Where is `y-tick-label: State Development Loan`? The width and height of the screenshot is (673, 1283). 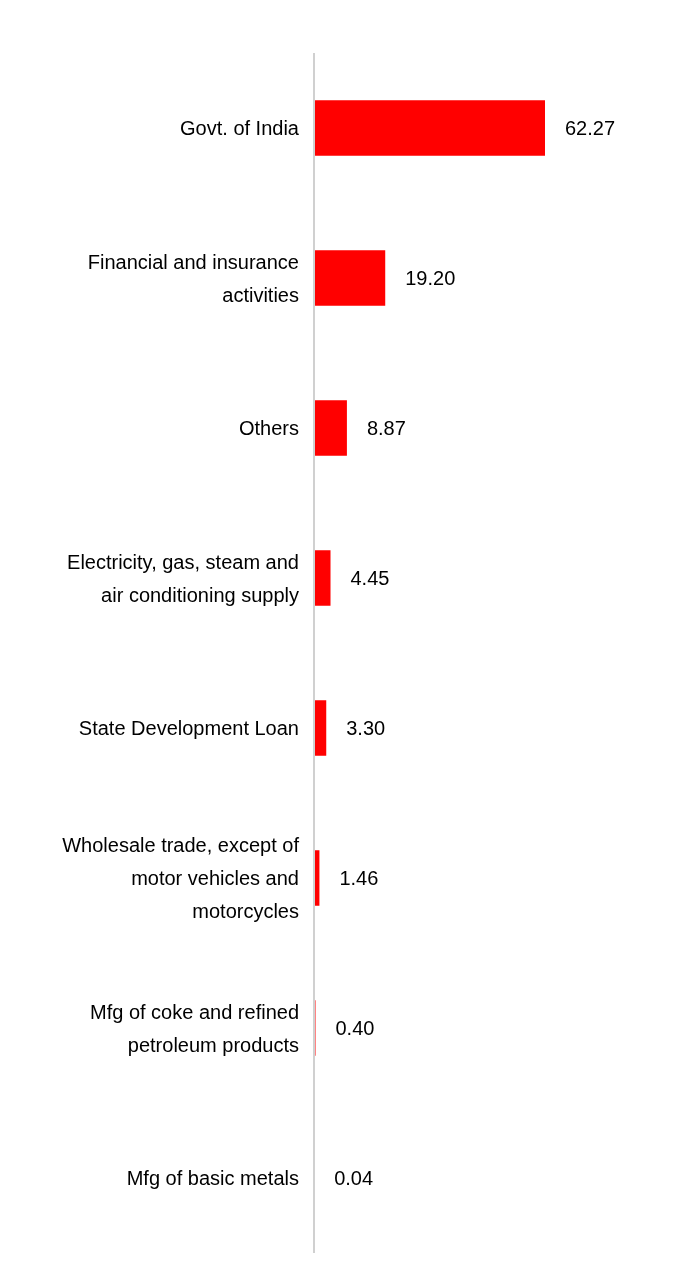
y-tick-label: State Development Loan is located at coordinates (188, 728).